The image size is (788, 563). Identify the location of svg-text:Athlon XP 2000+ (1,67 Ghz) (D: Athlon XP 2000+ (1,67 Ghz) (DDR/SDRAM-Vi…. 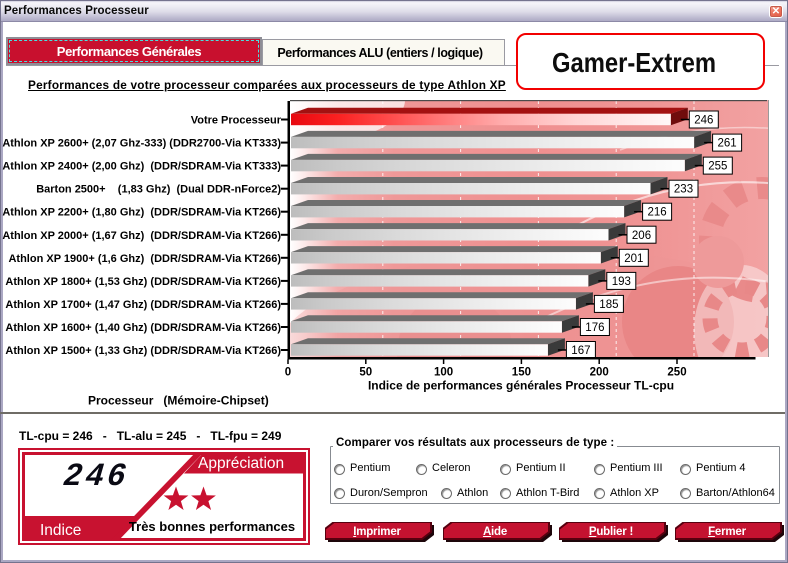
(141, 236).